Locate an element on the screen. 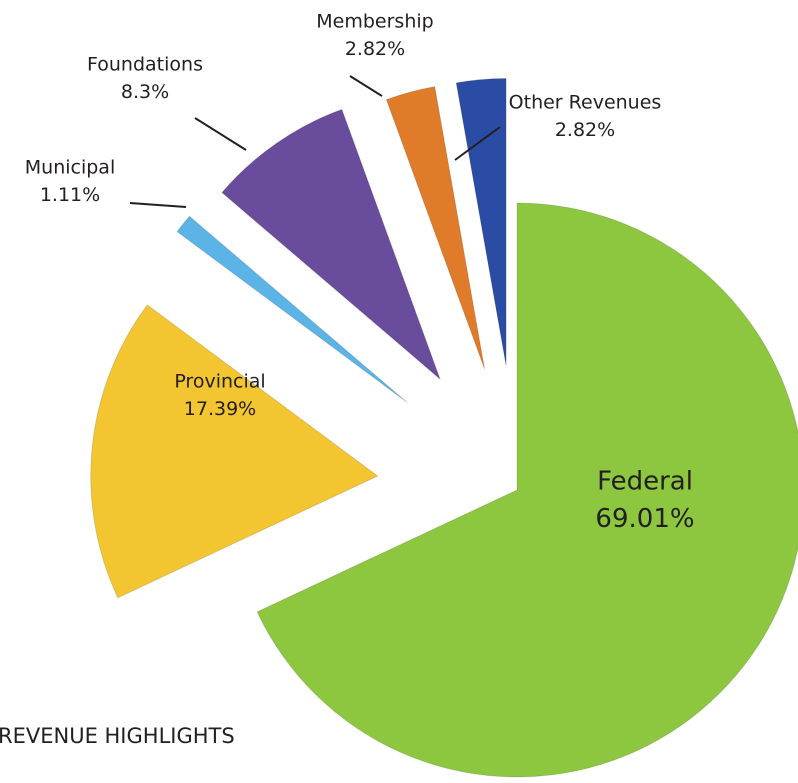 The image size is (798, 783). chart-title: REVENUE HIGHLIGHTS is located at coordinates (117, 736).